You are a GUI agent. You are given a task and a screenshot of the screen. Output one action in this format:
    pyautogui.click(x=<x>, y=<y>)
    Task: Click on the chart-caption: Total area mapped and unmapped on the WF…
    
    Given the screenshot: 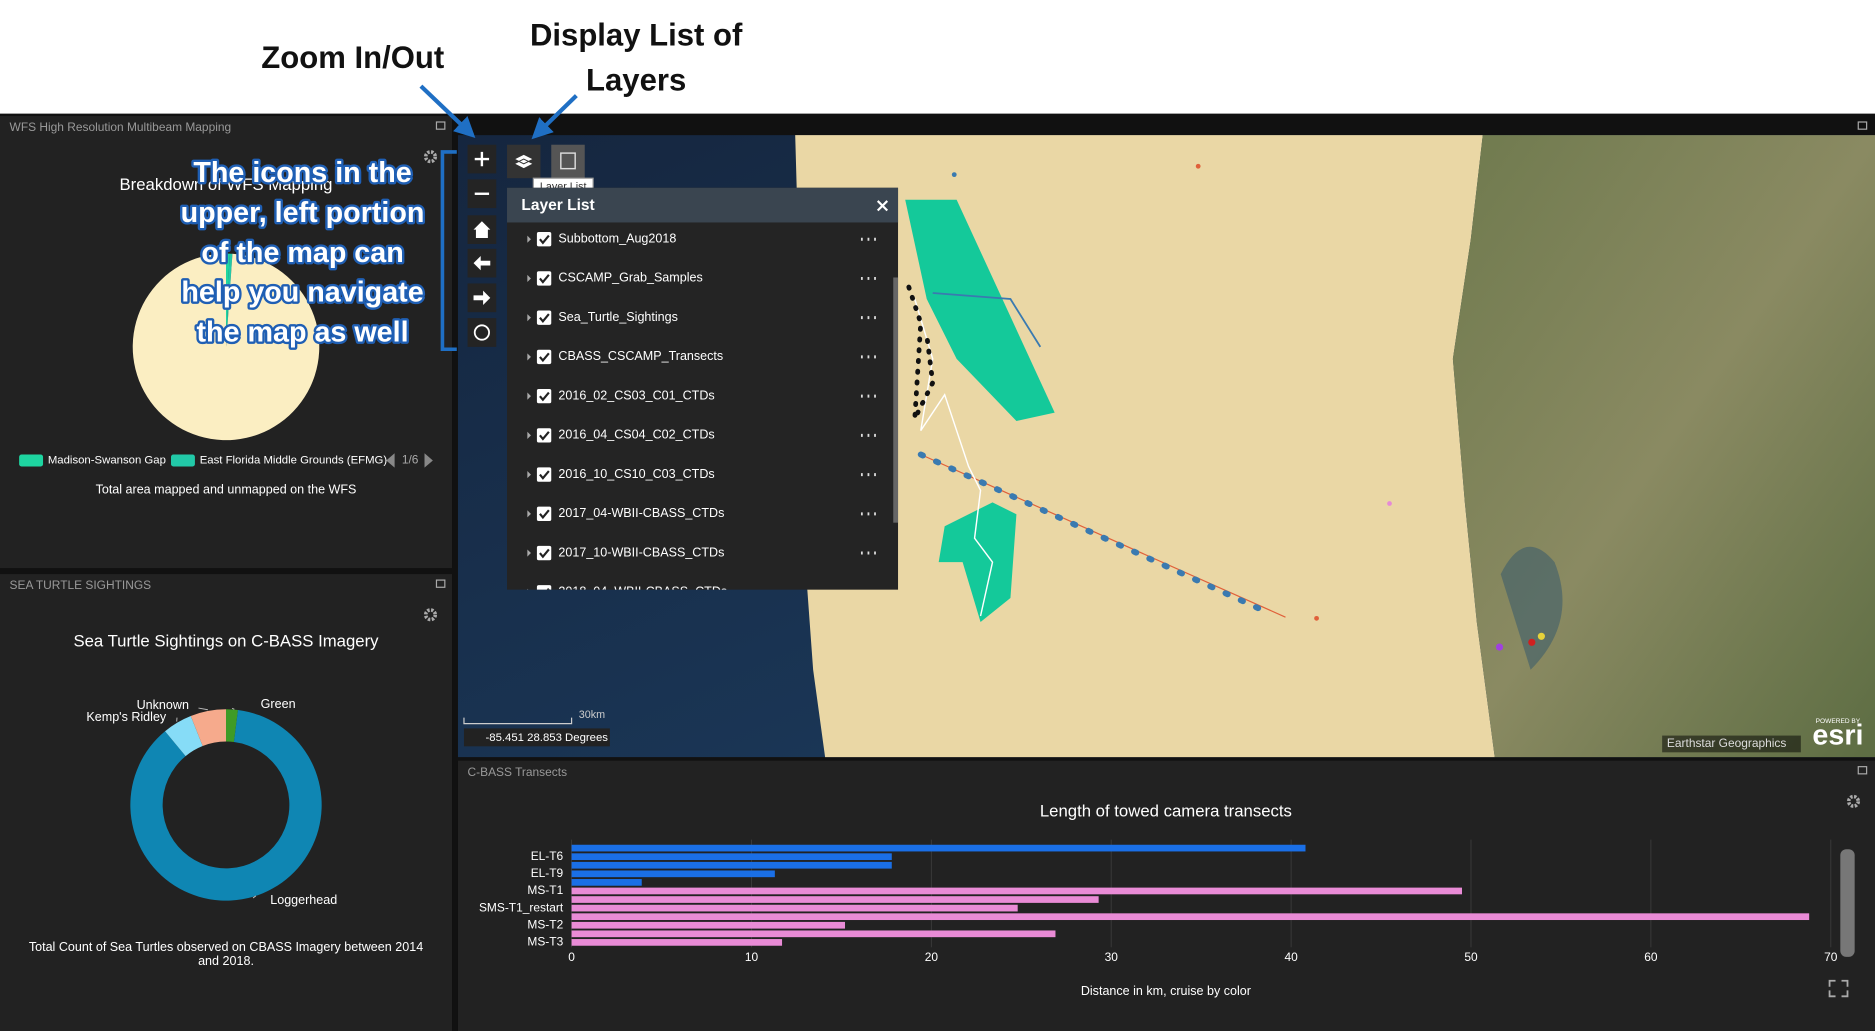 What is the action you would take?
    pyautogui.click(x=226, y=490)
    